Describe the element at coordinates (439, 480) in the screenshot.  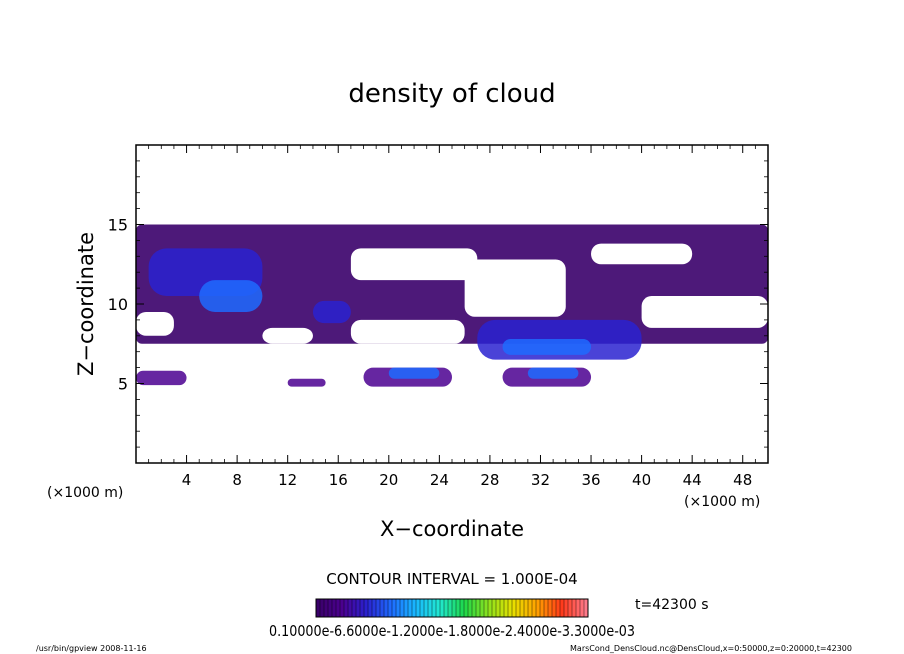
I see `x-tick-label: 24` at that location.